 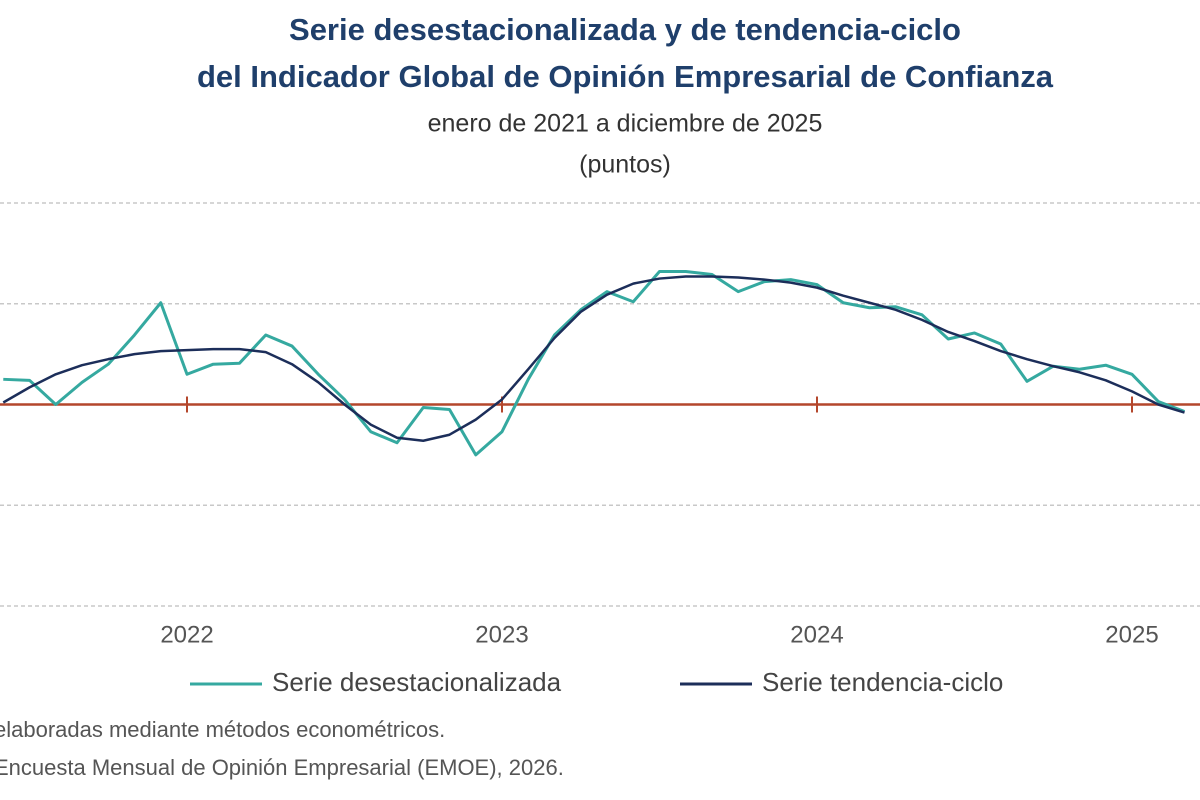 What do you see at coordinates (186, 634) in the screenshot?
I see `x-tick-label: 2022` at bounding box center [186, 634].